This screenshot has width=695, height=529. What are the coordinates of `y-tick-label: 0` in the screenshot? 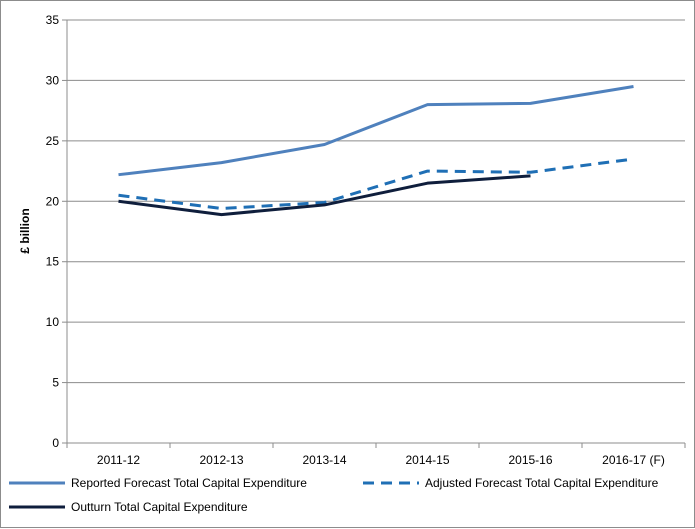 It's located at (55, 443).